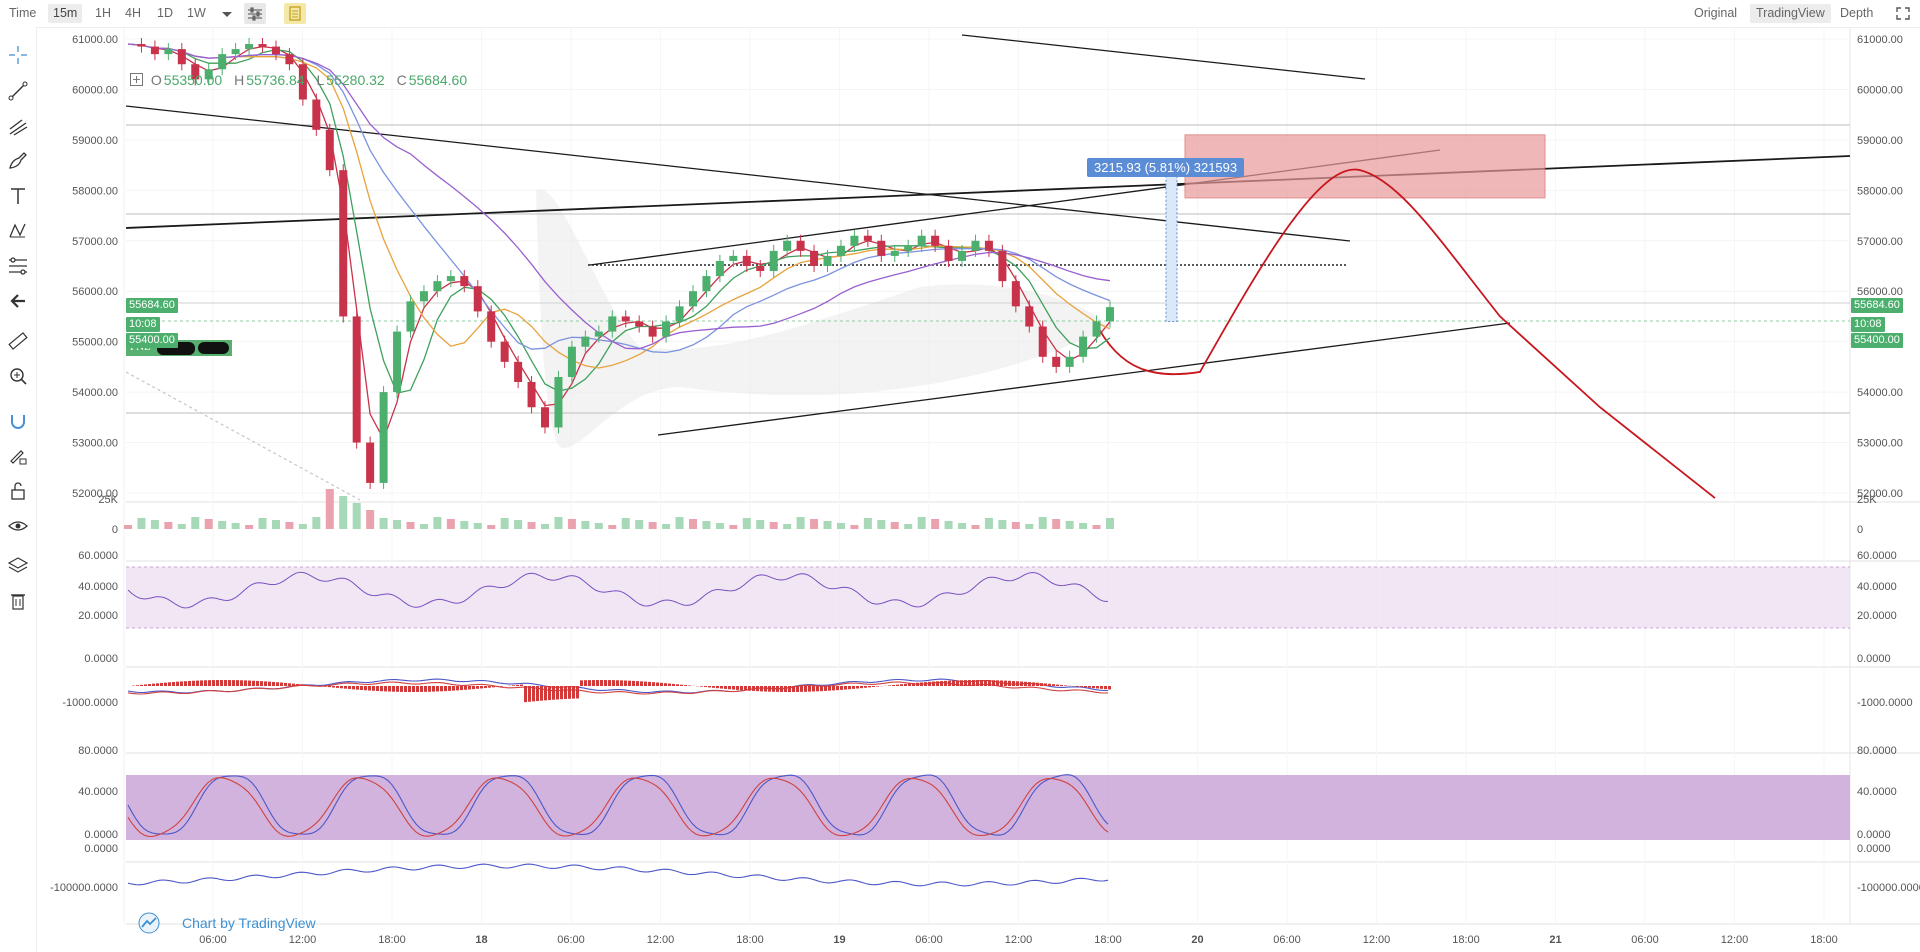 Image resolution: width=1920 pixels, height=952 pixels. I want to click on timeframe-dropdown-icon, so click(227, 13).